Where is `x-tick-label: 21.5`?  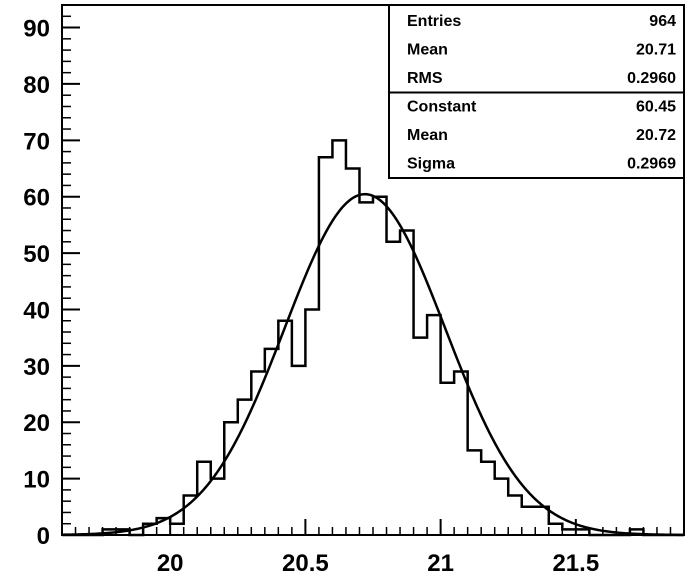 x-tick-label: 21.5 is located at coordinates (575, 563).